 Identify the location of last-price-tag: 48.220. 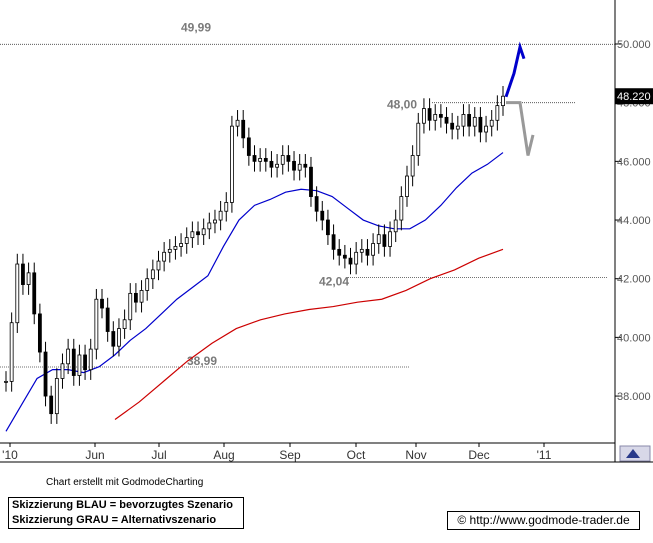
(634, 96).